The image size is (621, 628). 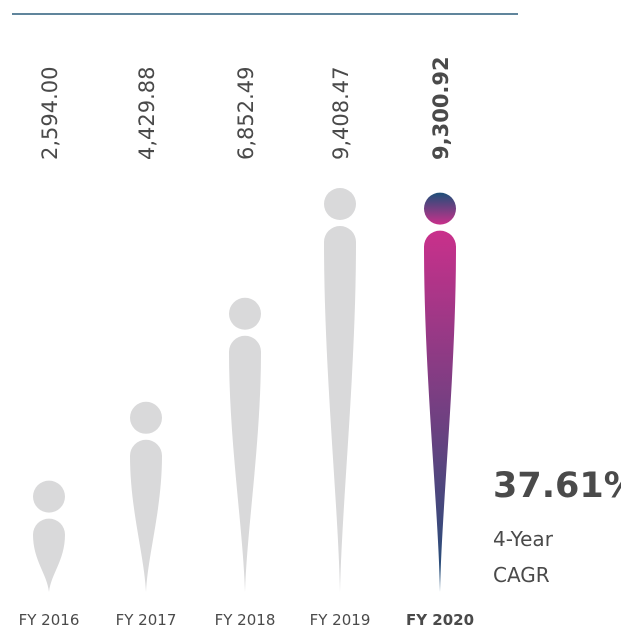 I want to click on value-label: 9,408.47, so click(x=341, y=113).